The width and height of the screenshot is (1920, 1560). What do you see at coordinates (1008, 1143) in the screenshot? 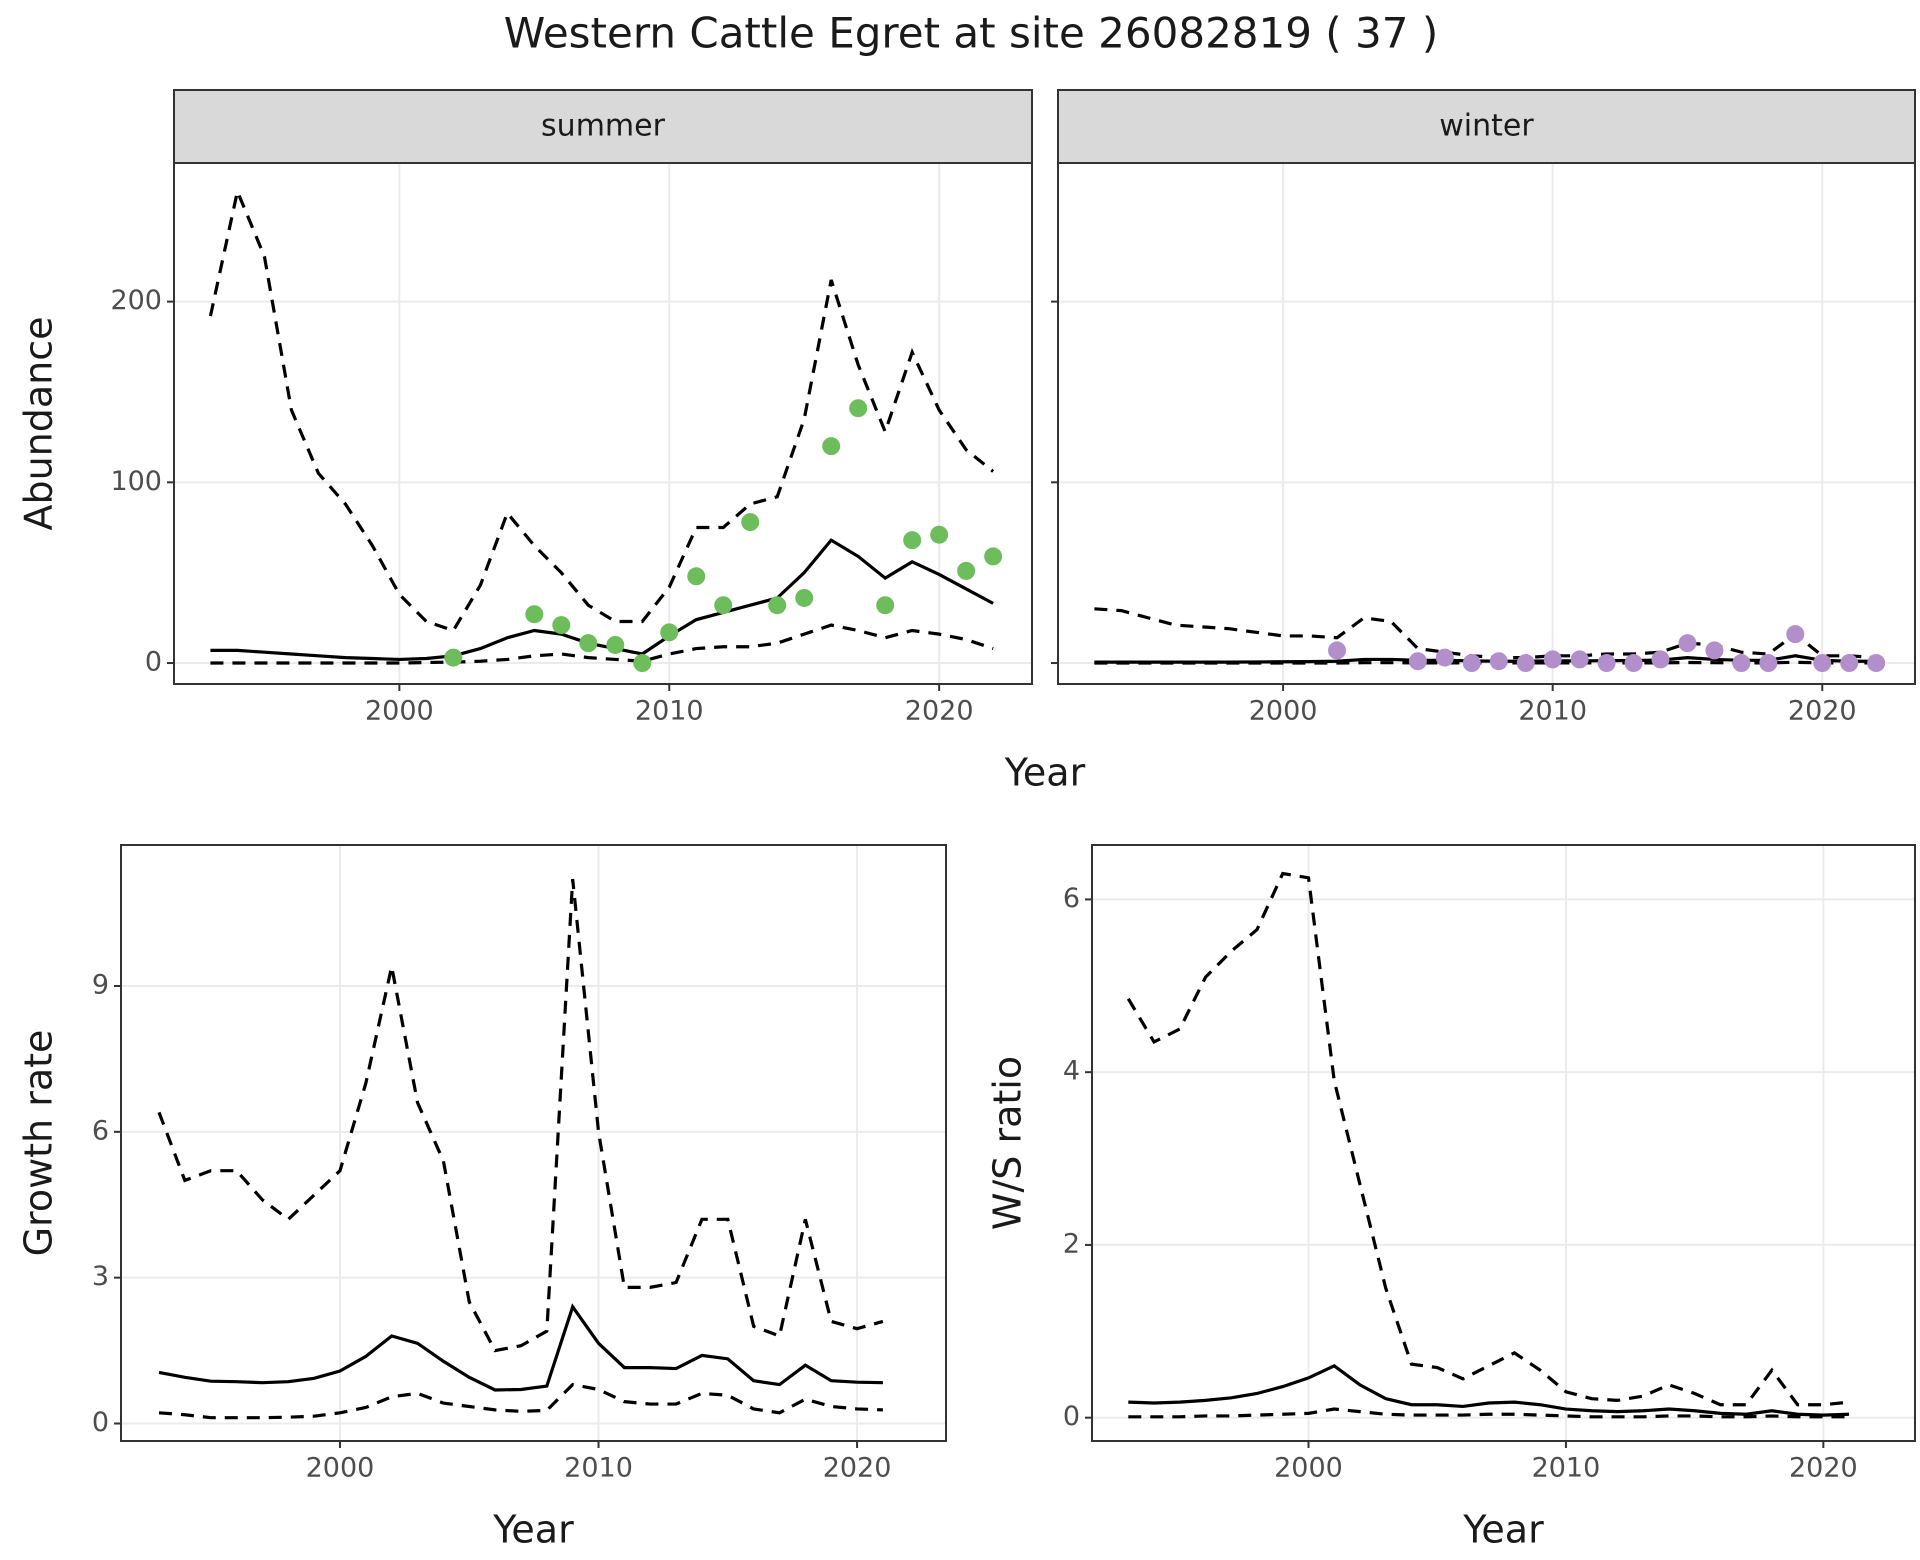
I see `y-axis-title: W/S ratio` at bounding box center [1008, 1143].